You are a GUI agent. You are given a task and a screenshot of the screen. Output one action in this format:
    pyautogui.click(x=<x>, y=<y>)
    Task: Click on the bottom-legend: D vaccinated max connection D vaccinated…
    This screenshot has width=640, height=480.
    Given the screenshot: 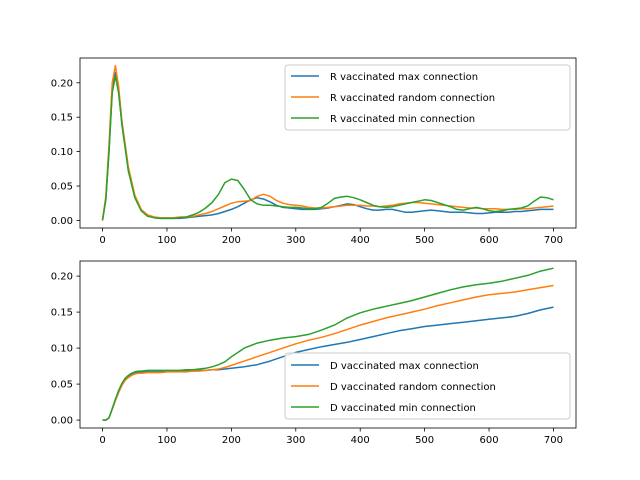 What is the action you would take?
    pyautogui.click(x=427, y=386)
    